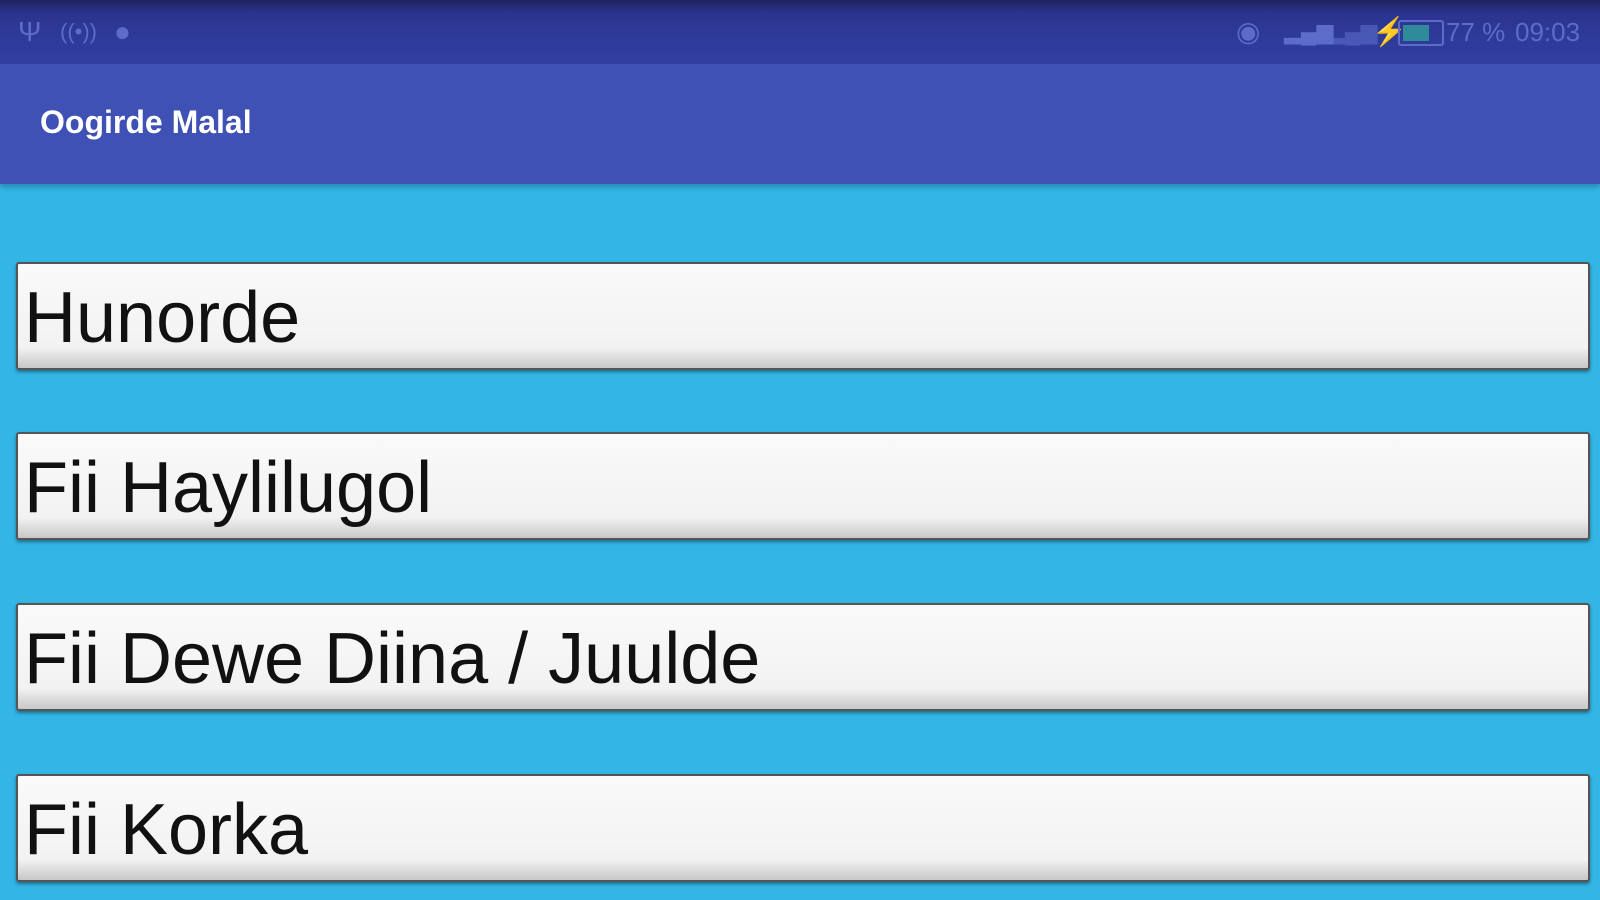 This screenshot has height=900, width=1600. What do you see at coordinates (1476, 32) in the screenshot?
I see `battery-percent: 77 %` at bounding box center [1476, 32].